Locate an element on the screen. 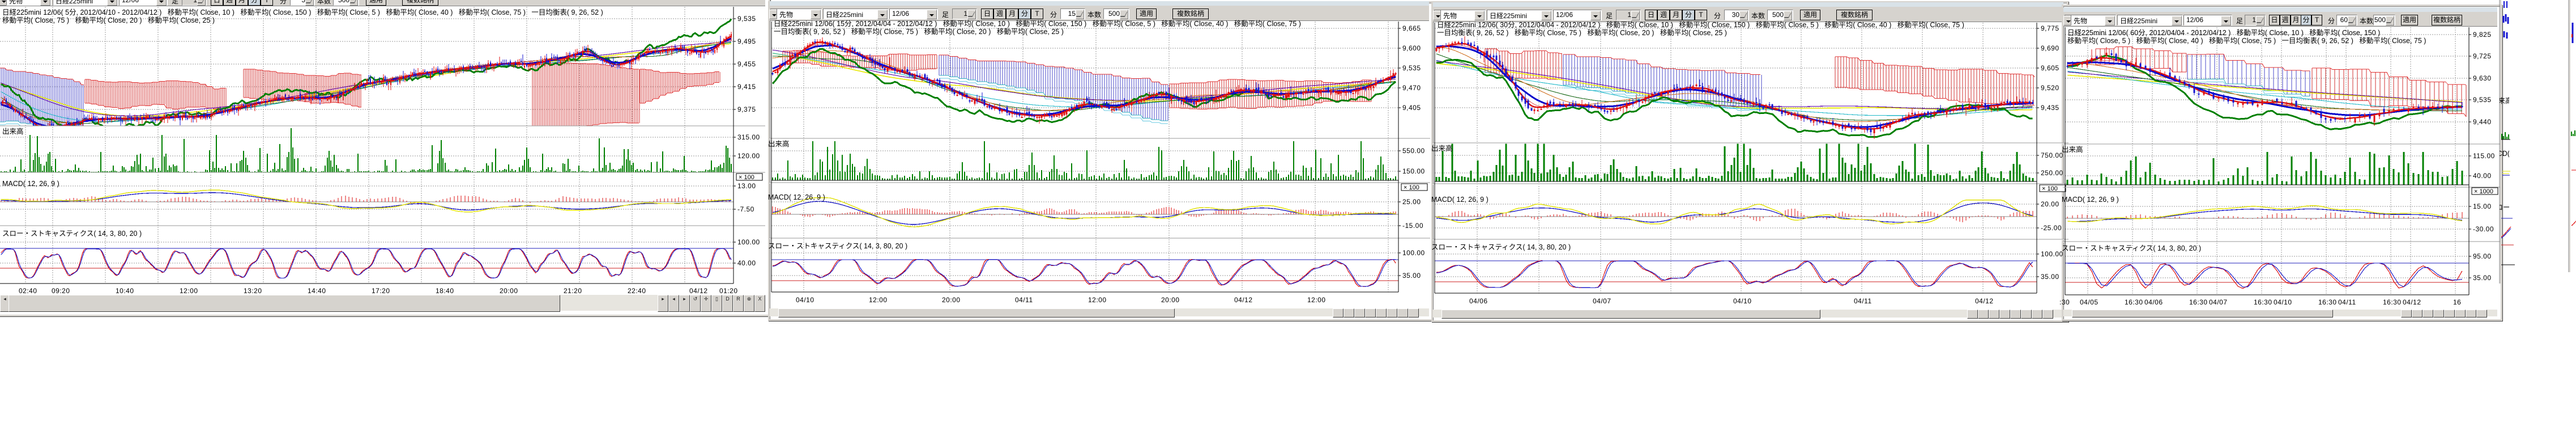 This screenshot has width=2576, height=440. svg-text: 17:20 is located at coordinates (381, 291).